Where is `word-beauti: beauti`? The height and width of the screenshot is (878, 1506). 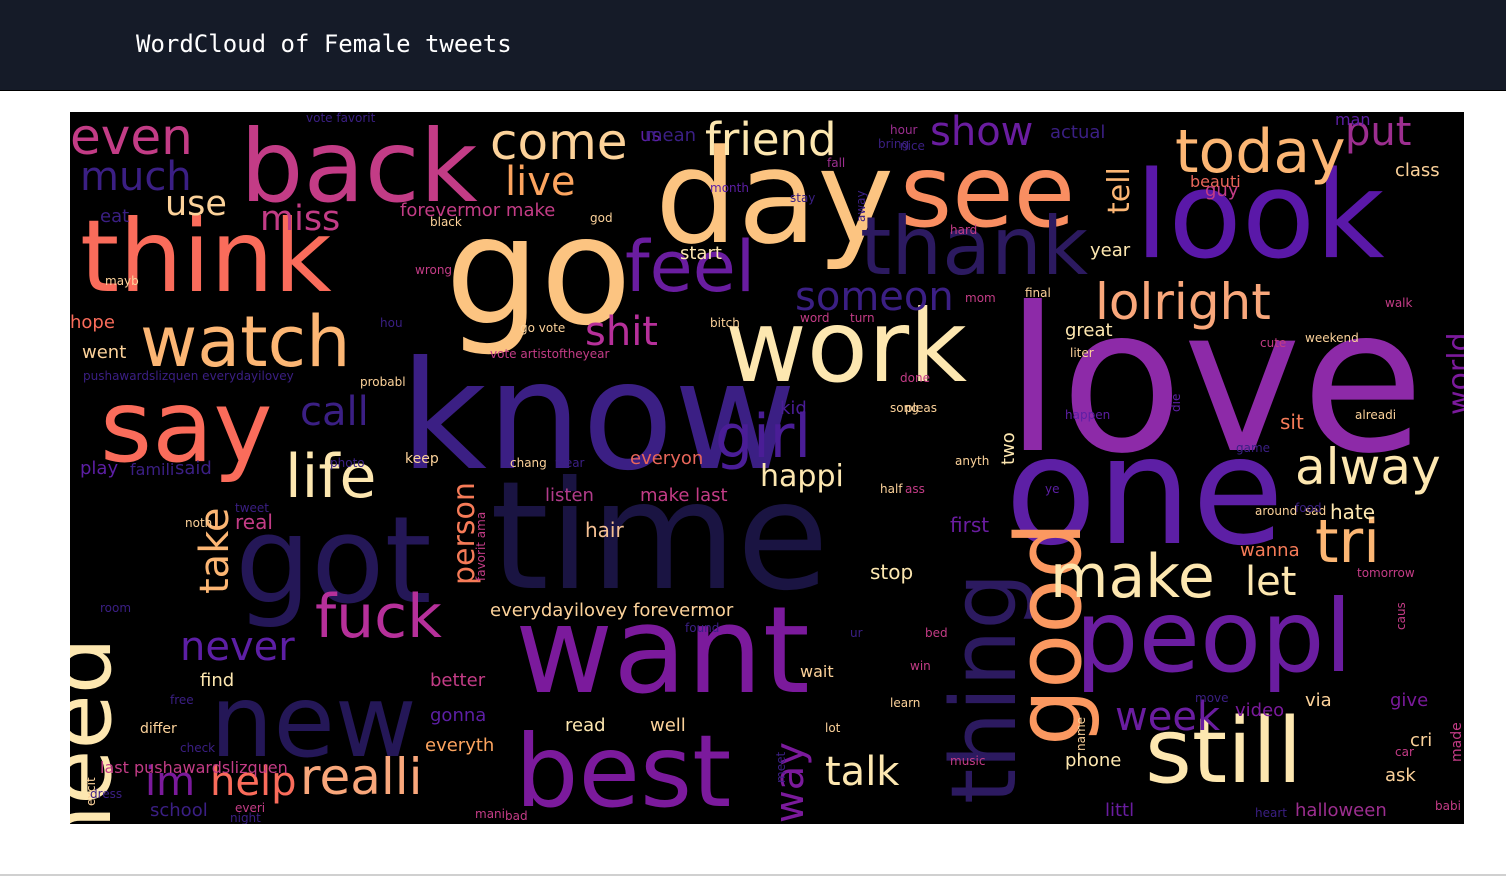 word-beauti: beauti is located at coordinates (1215, 181).